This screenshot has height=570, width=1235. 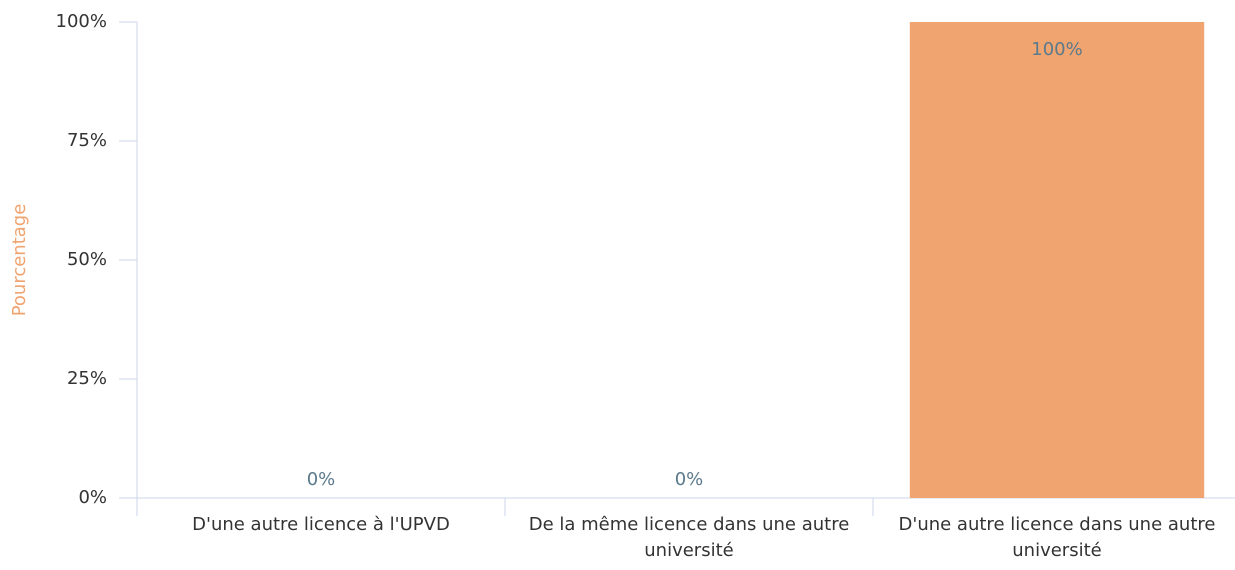 What do you see at coordinates (1056, 49) in the screenshot?
I see `data-label: 100%` at bounding box center [1056, 49].